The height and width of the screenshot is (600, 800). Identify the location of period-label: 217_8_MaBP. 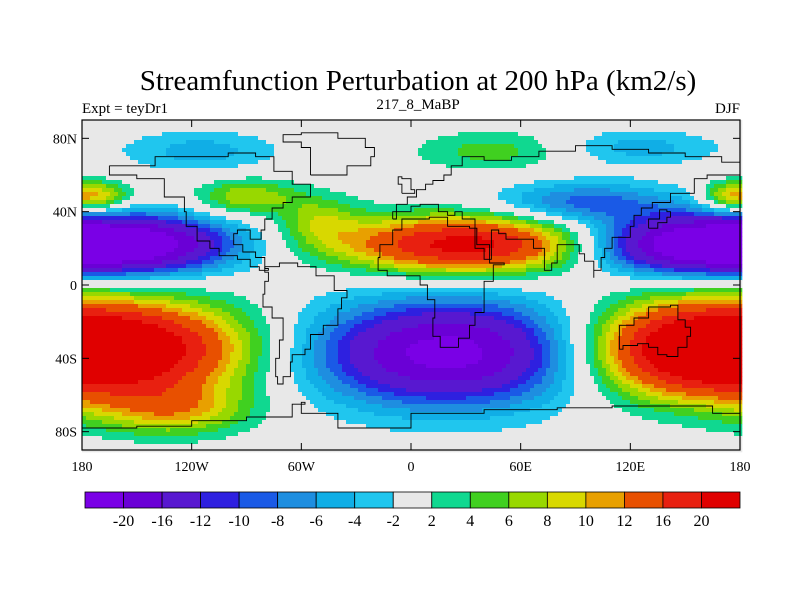
(417, 105).